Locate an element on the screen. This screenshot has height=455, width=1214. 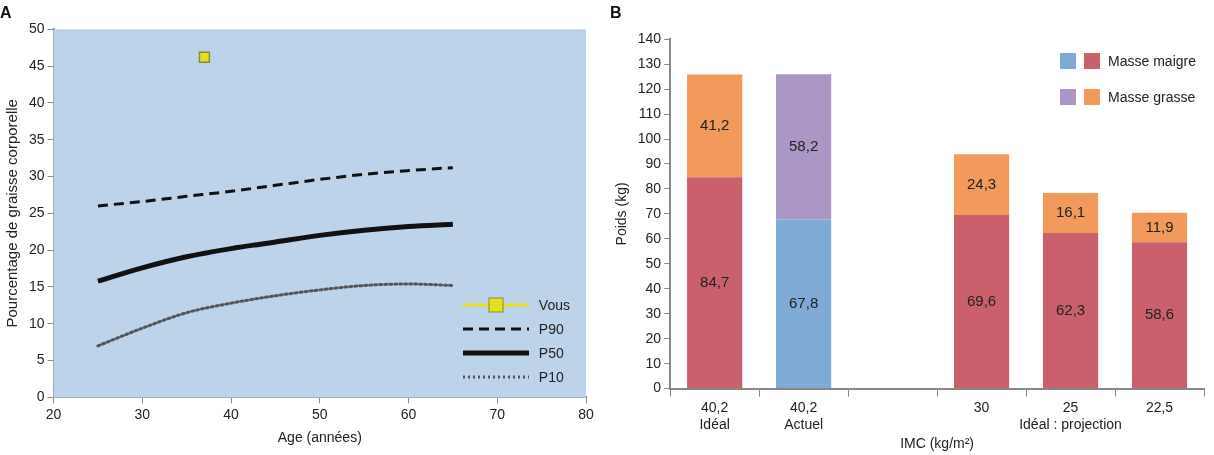
data-label: 58,2 is located at coordinates (804, 145).